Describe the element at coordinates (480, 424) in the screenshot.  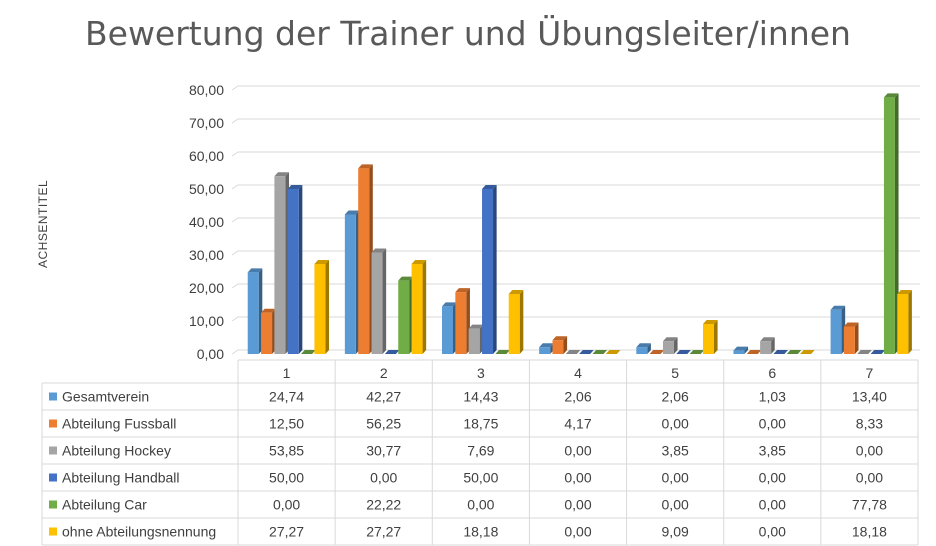
I see `data-table-cell: 18,75` at that location.